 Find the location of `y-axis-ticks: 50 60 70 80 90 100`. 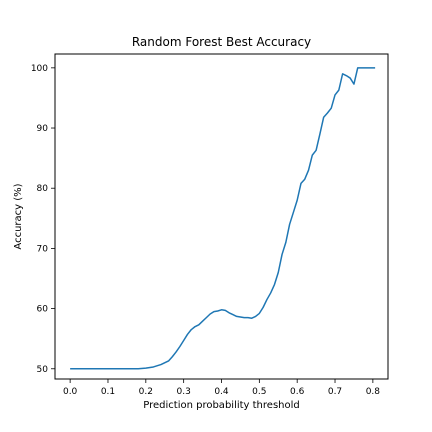

y-axis-ticks: 50 60 70 80 90 100 is located at coordinates (43, 219).